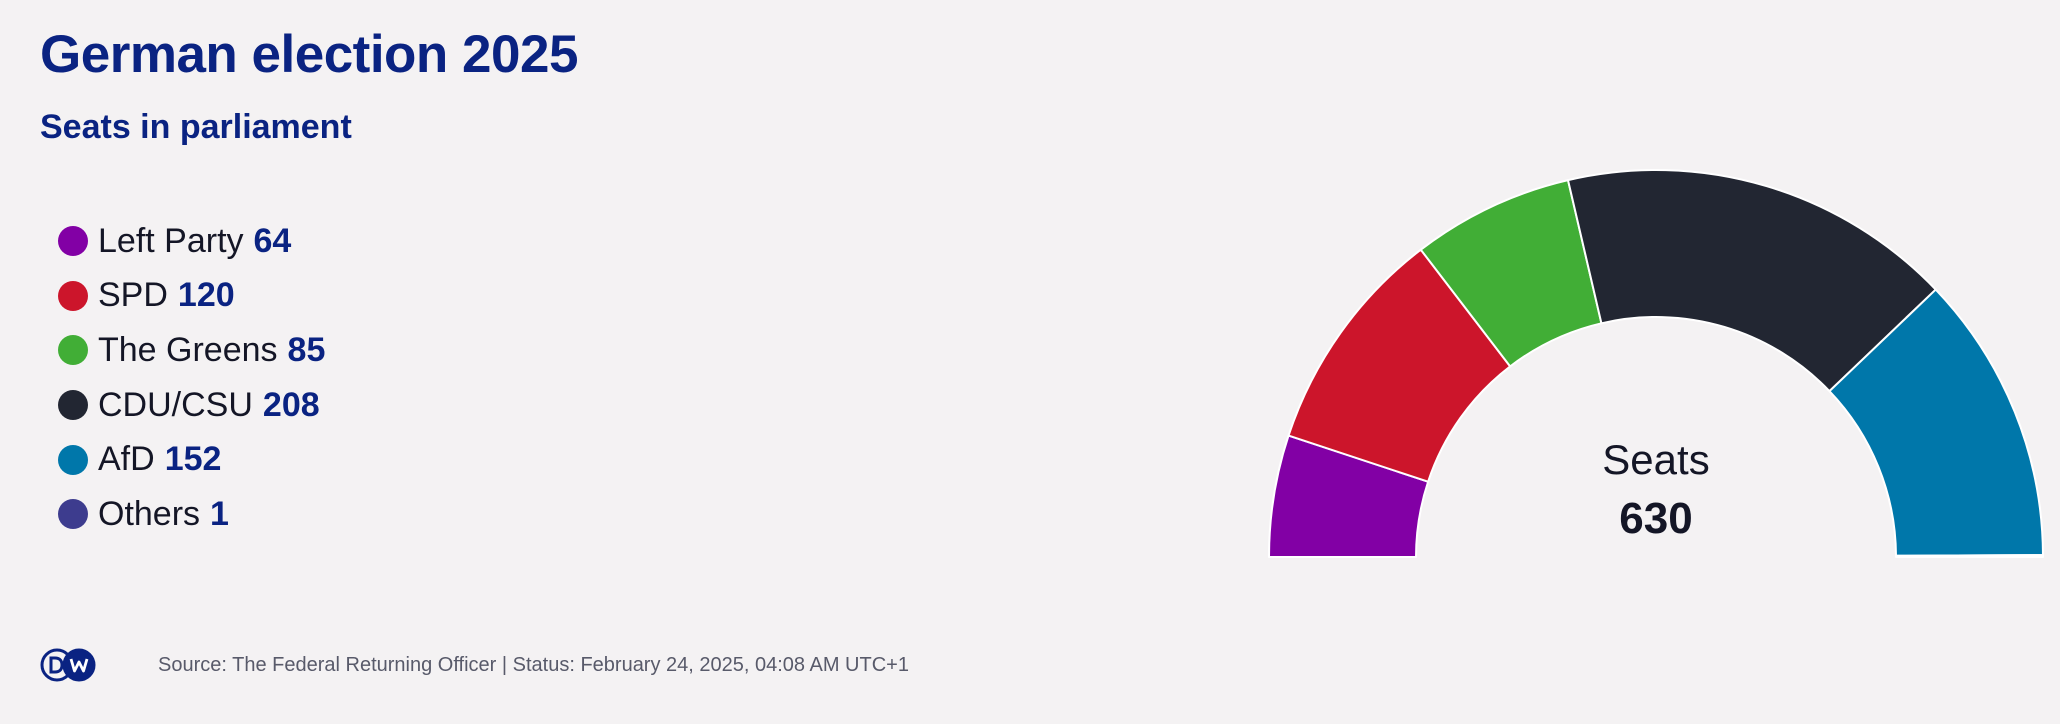 This screenshot has width=2060, height=724. I want to click on legend-item: Left Party 64, so click(191, 241).